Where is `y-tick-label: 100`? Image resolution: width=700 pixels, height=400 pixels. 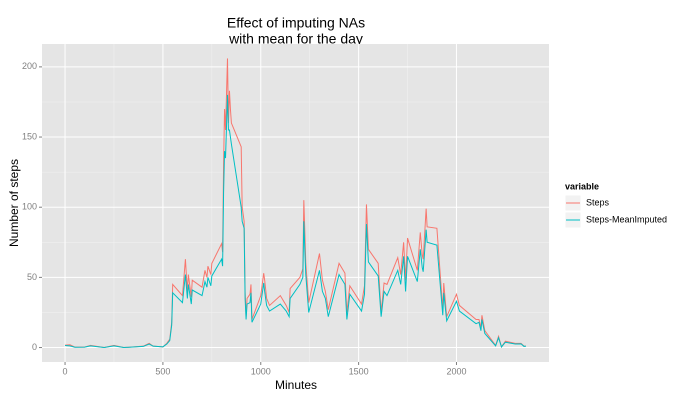
y-tick-label: 100 is located at coordinates (29, 207).